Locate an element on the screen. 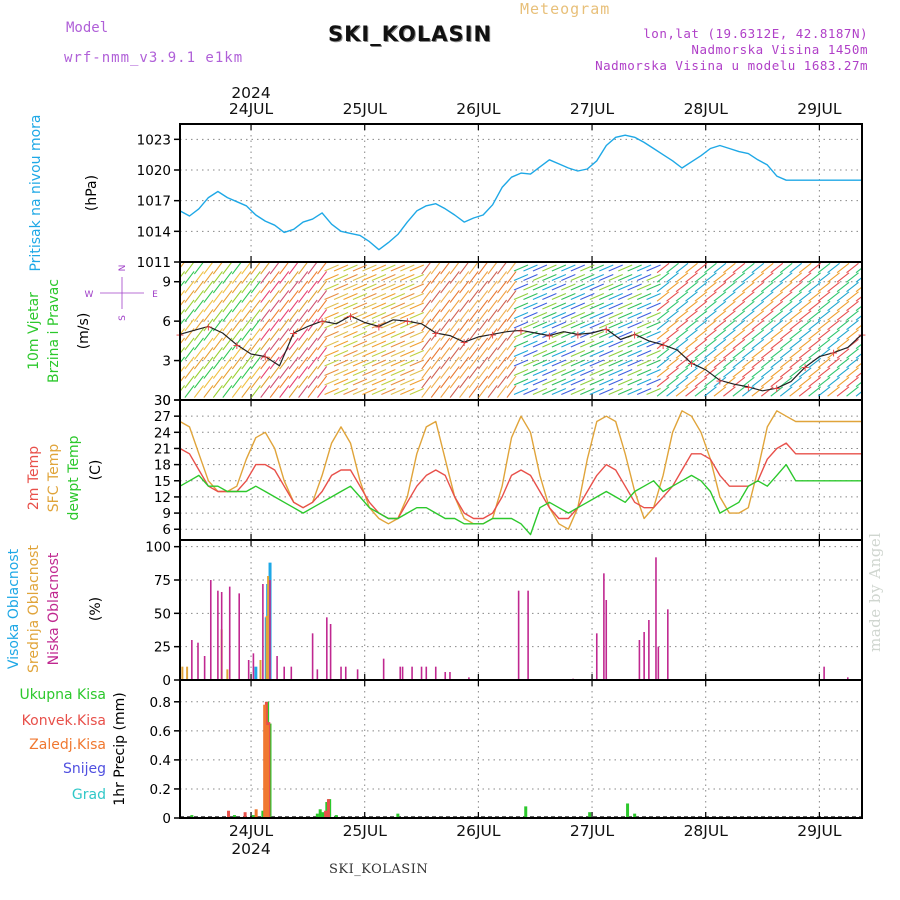  y-tick-label: 3 is located at coordinates (166, 362).